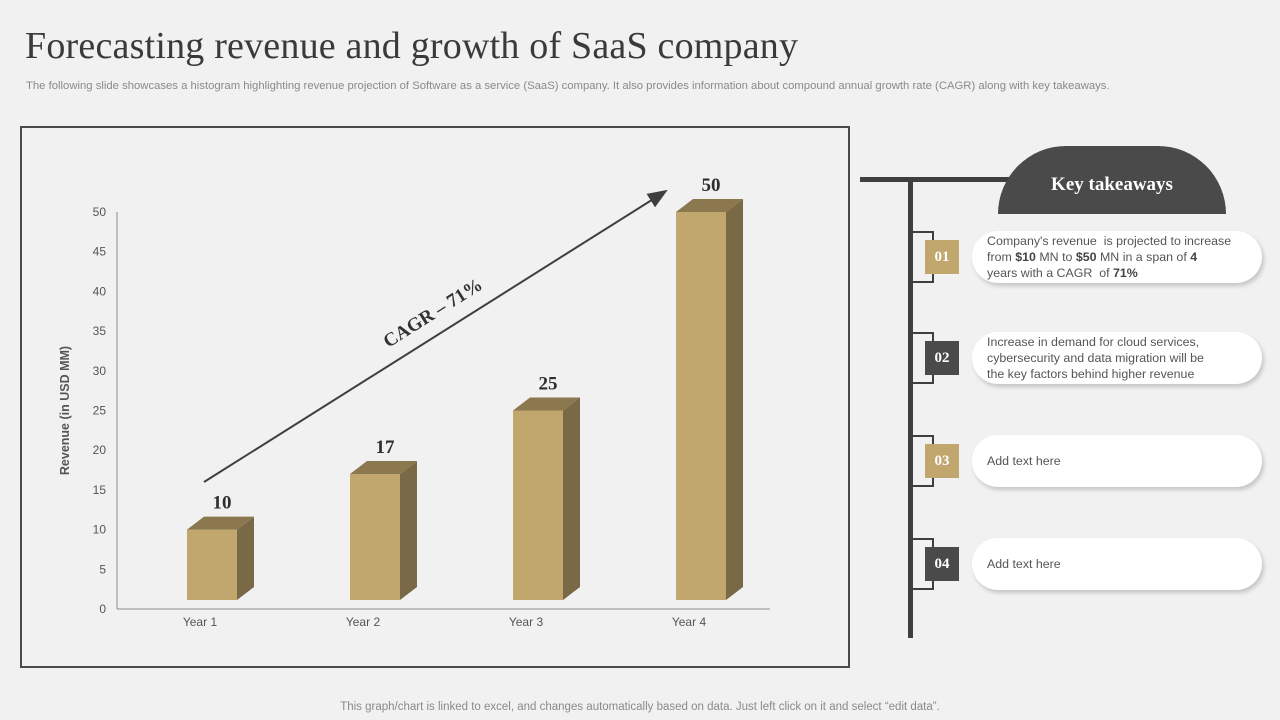  What do you see at coordinates (100, 490) in the screenshot?
I see `y-tick-label: 15` at bounding box center [100, 490].